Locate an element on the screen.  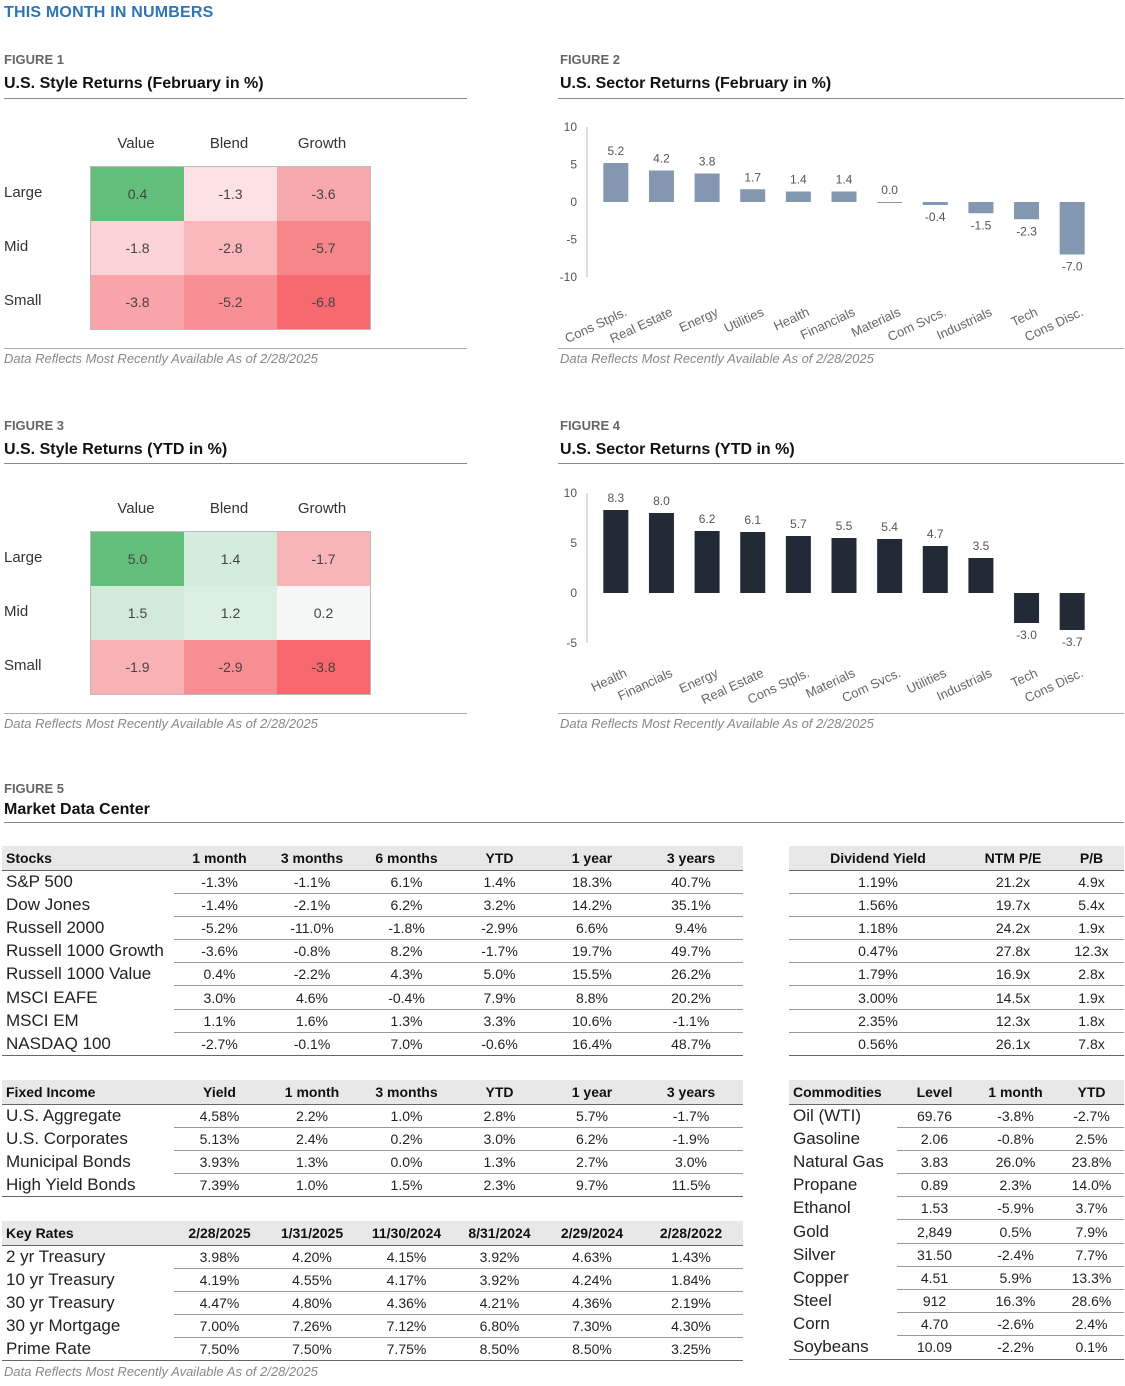
key-rates-header-cell: 1/31/2025 is located at coordinates (312, 1233).